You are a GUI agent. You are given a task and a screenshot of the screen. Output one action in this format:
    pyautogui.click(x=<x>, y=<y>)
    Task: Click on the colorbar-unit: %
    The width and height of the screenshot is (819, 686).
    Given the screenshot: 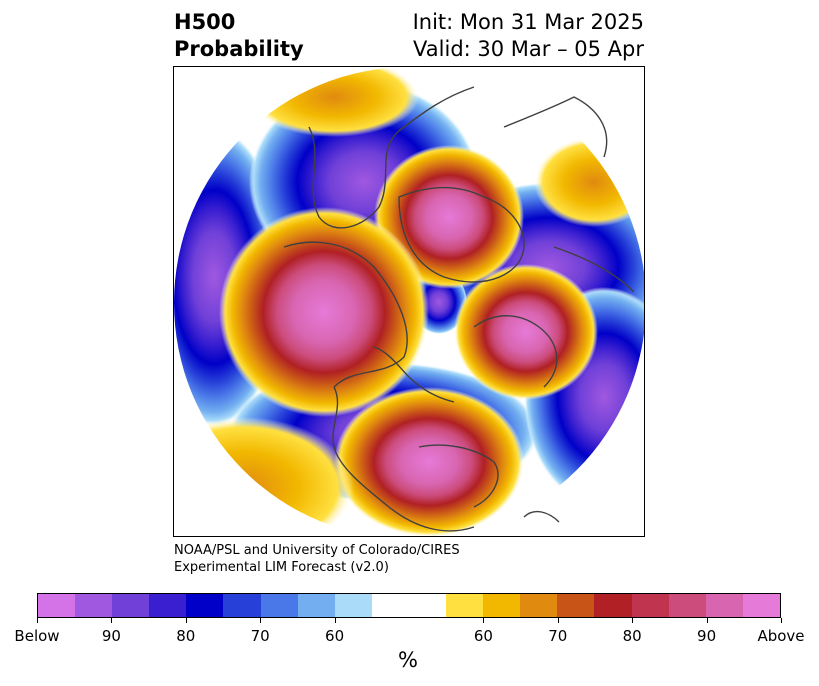 What is the action you would take?
    pyautogui.click(x=408, y=660)
    